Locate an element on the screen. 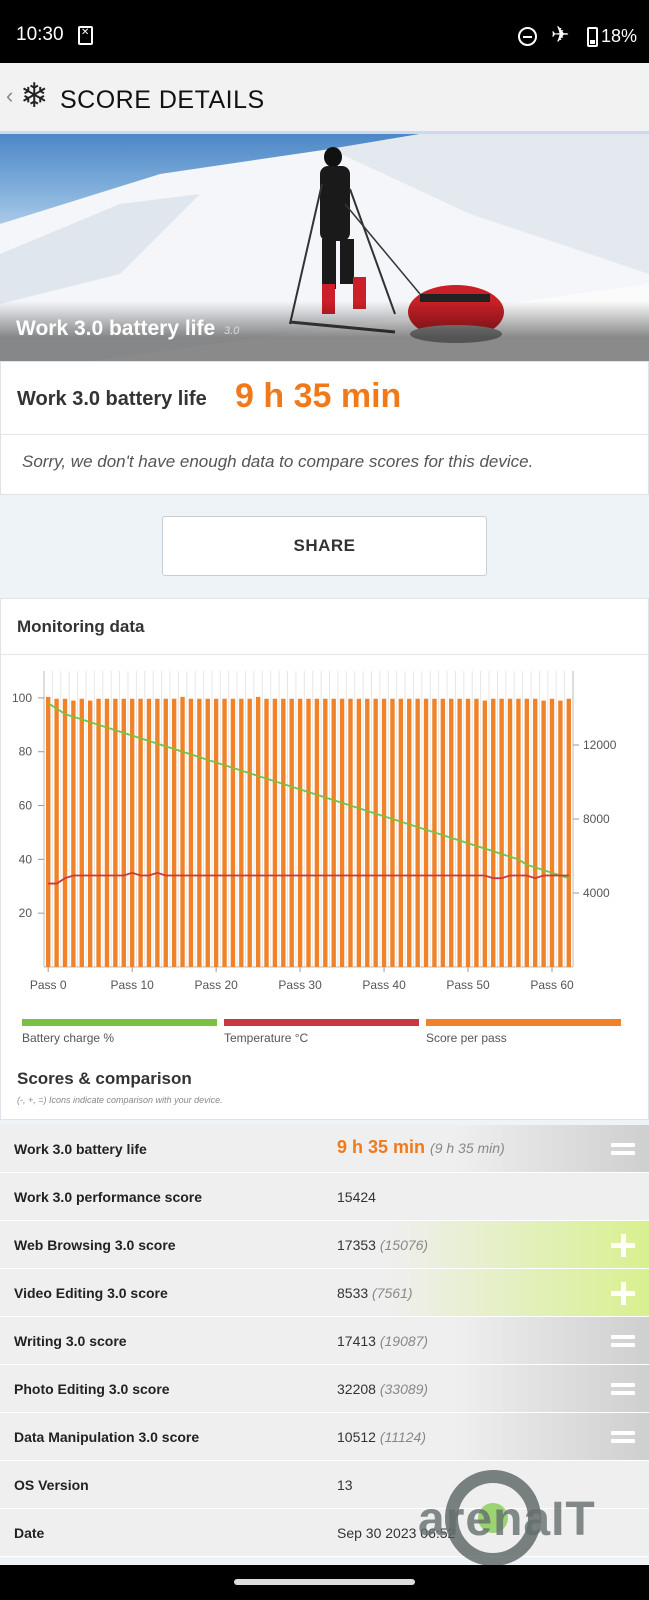 The height and width of the screenshot is (1600, 649). page-title: SCORE DETAILS is located at coordinates (162, 100).